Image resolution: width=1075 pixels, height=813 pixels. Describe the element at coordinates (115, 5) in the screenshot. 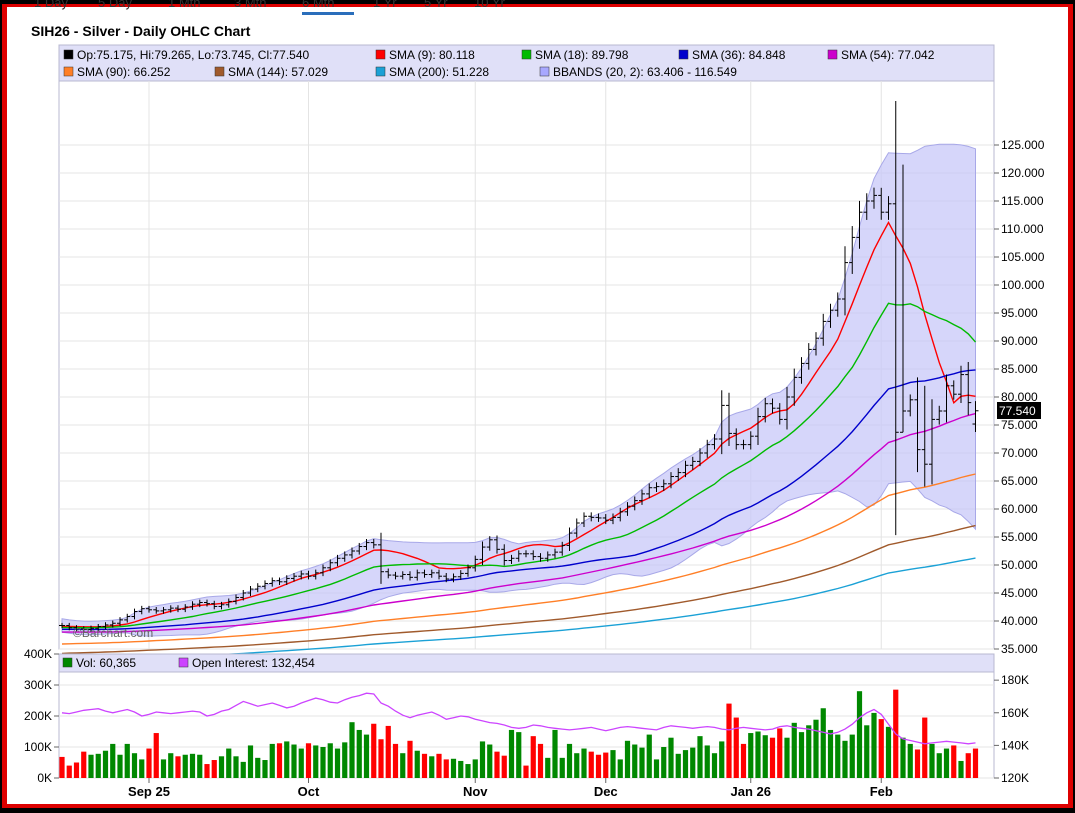

I see `period-1: 5 Day` at that location.